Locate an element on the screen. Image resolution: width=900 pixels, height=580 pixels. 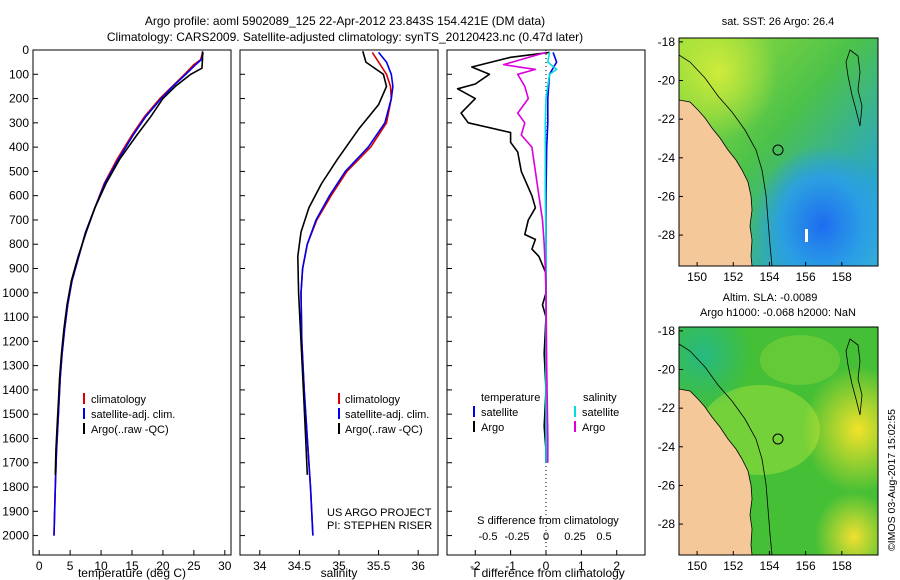
pi-label: PI: STEPHEN RISER is located at coordinates (379, 526).